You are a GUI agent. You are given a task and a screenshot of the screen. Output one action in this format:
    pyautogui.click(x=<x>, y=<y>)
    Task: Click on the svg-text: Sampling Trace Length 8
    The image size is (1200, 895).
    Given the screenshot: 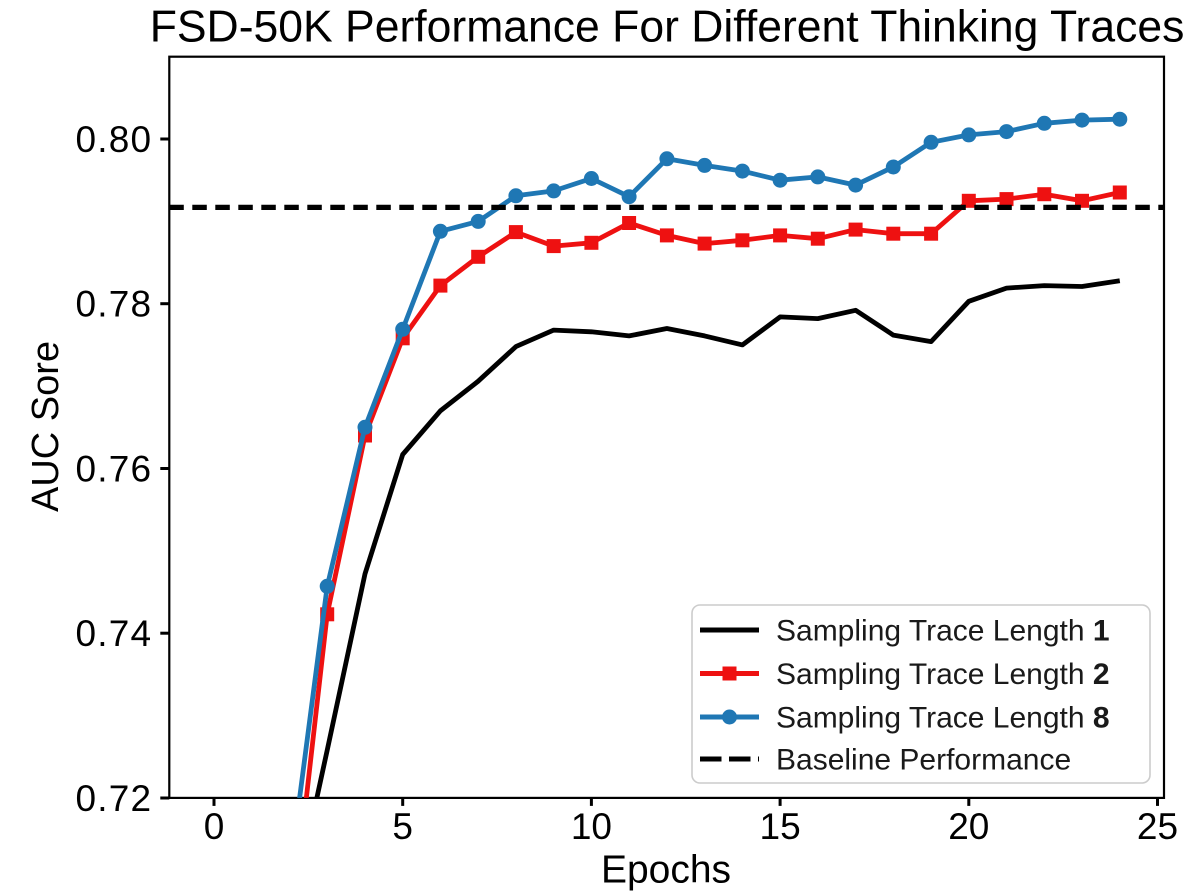 What is the action you would take?
    pyautogui.click(x=943, y=718)
    